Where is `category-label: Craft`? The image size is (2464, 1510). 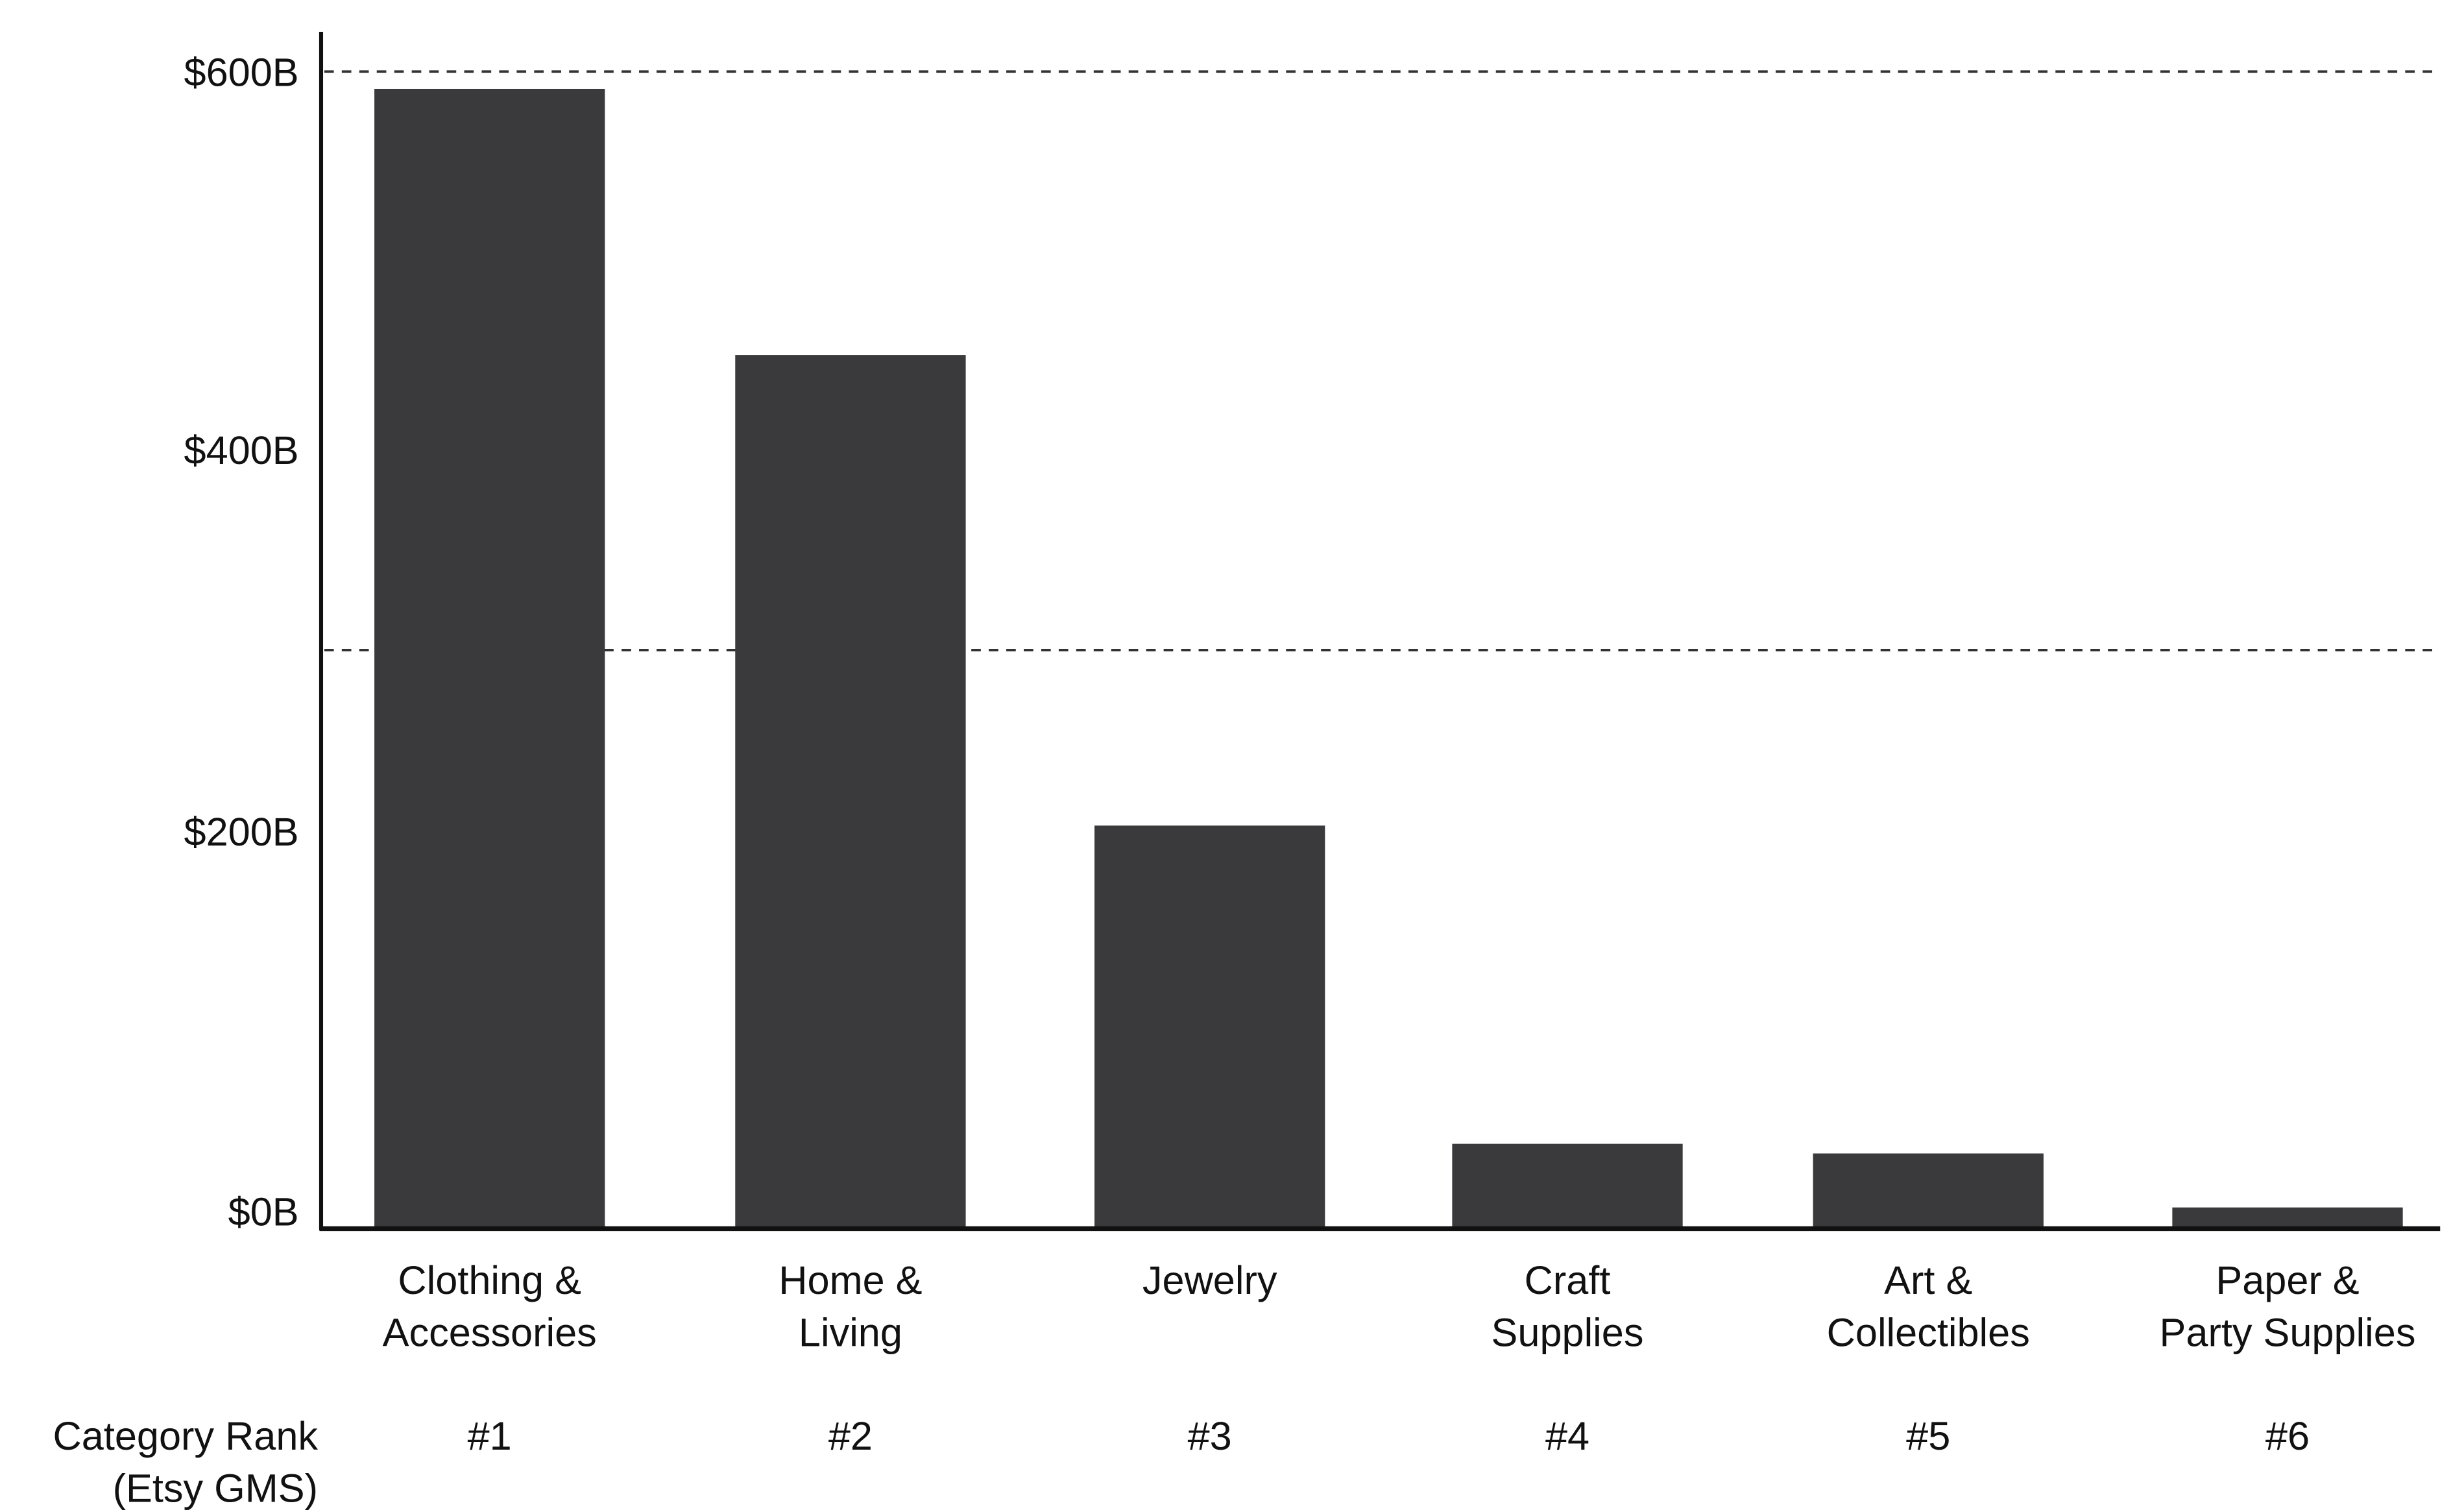
category-label: Craft is located at coordinates (1568, 1280).